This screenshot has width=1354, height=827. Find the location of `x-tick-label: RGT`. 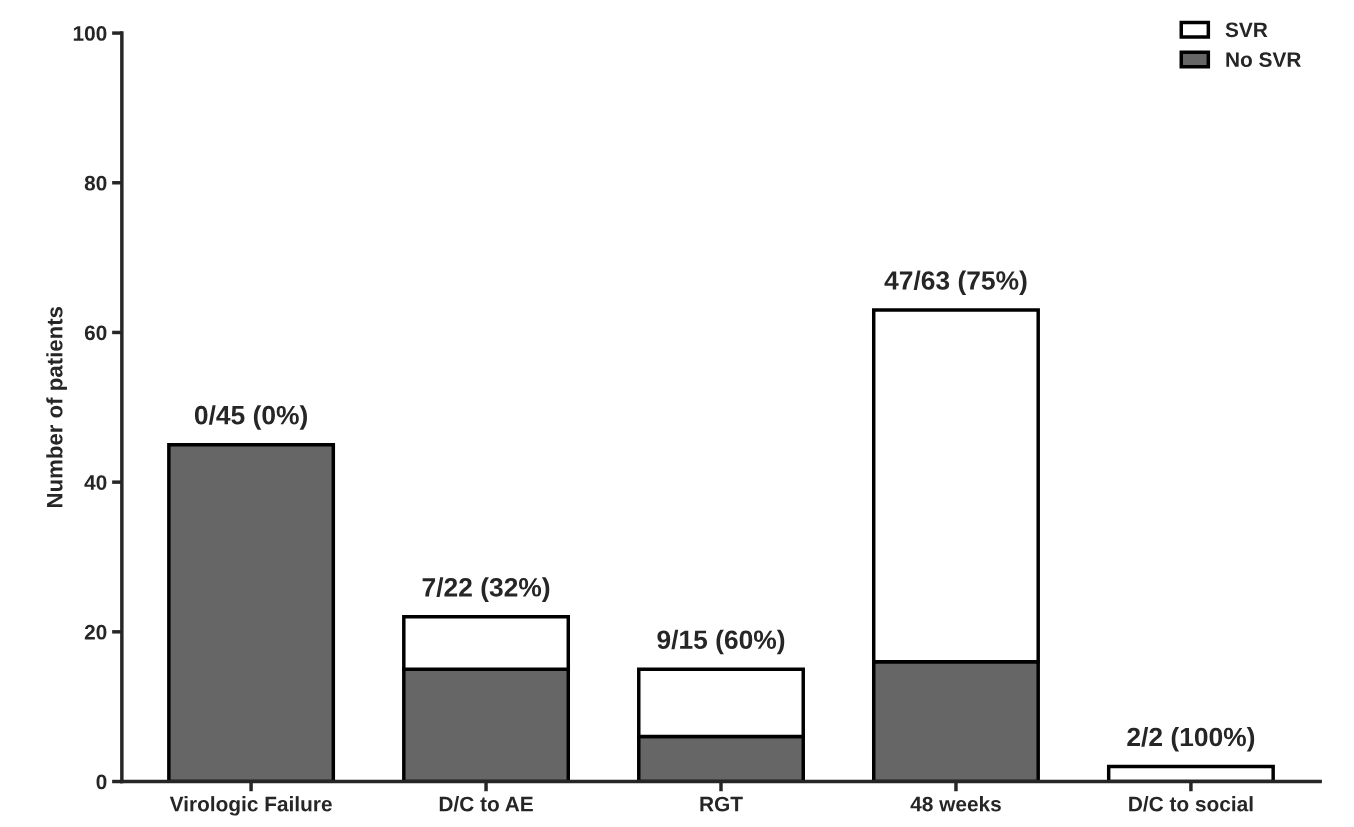

x-tick-label: RGT is located at coordinates (721, 804).